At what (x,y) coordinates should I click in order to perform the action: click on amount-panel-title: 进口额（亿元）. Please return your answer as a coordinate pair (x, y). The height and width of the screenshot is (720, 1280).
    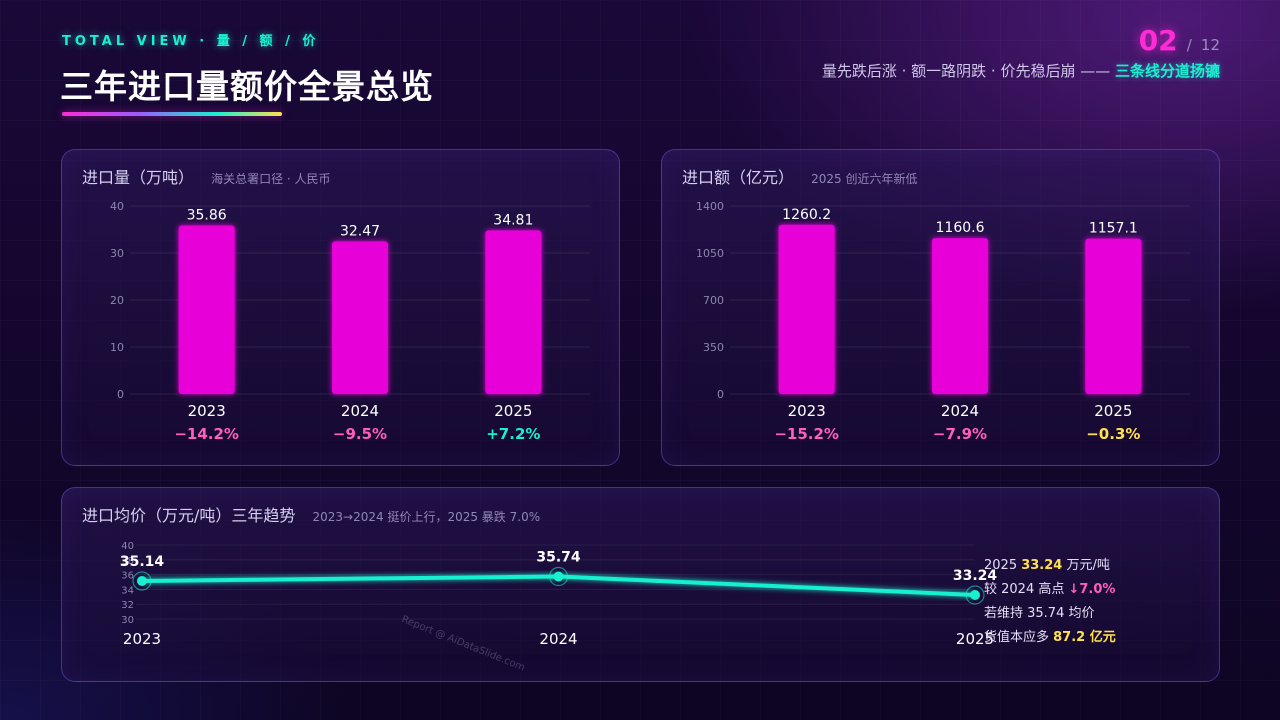
    Looking at the image, I should click on (738, 177).